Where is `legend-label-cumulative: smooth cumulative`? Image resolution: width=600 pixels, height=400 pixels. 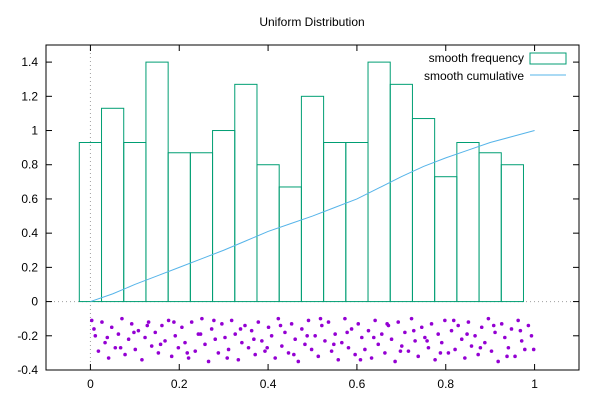 legend-label-cumulative: smooth cumulative is located at coordinates (474, 76).